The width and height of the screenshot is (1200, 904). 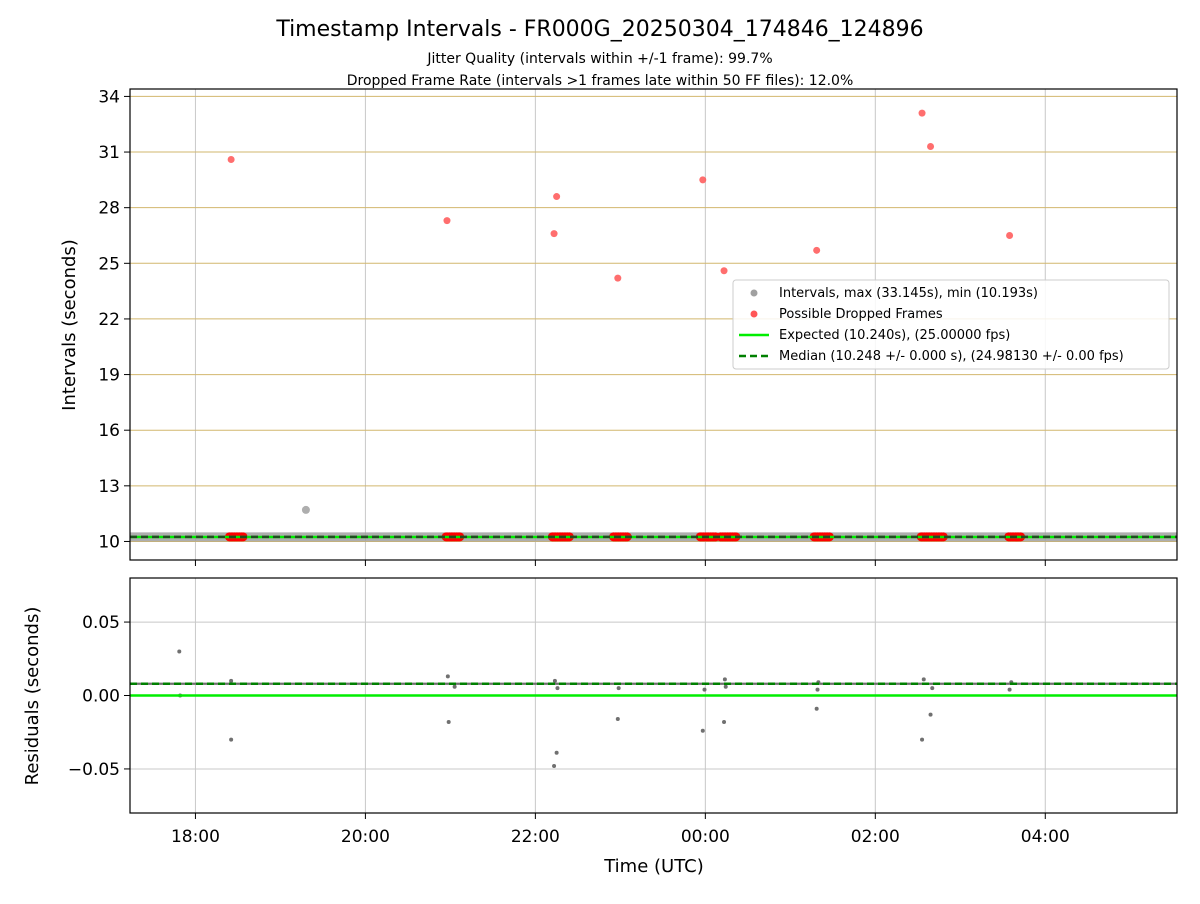 What do you see at coordinates (109, 97) in the screenshot?
I see `y-tick-label: 34` at bounding box center [109, 97].